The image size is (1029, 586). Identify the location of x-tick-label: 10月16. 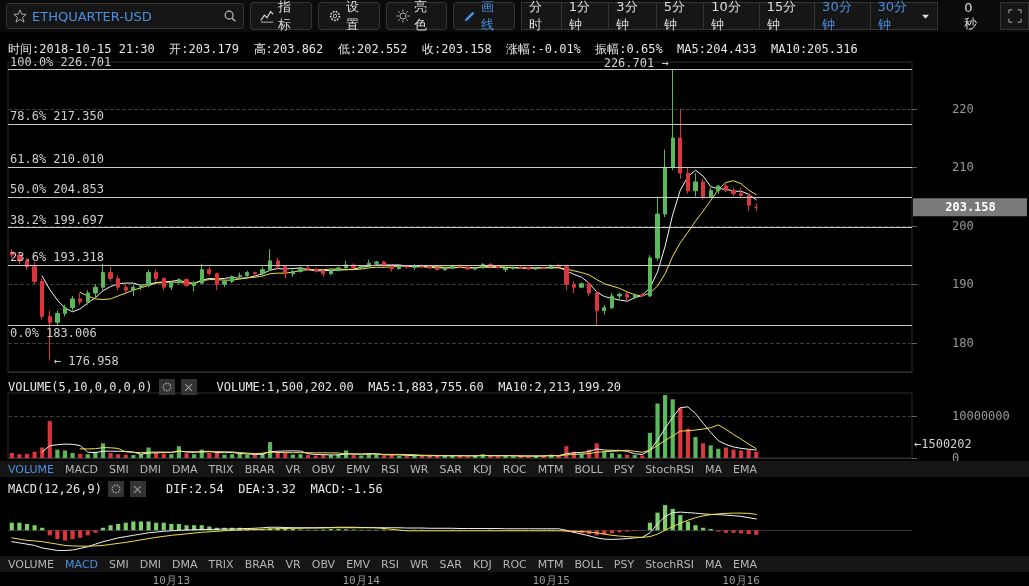
(741, 580).